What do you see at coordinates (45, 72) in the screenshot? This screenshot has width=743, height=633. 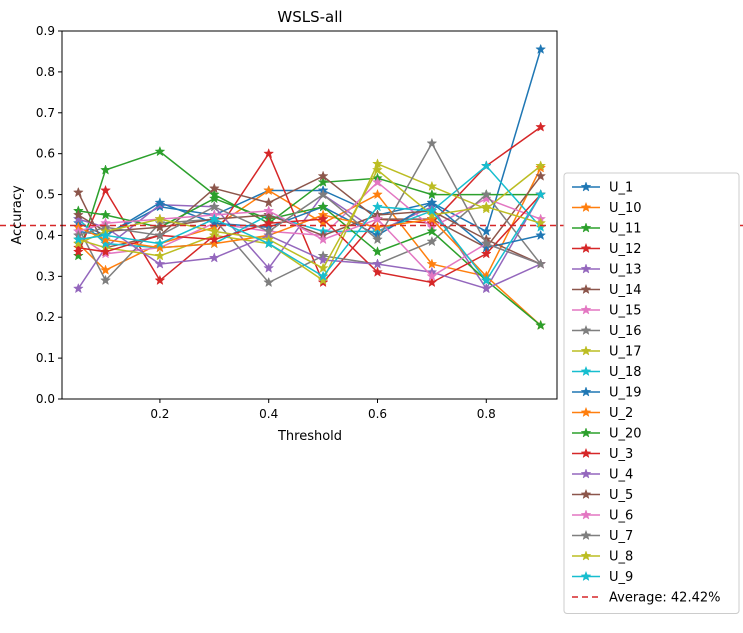 I see `y-tick-label: 0.8` at bounding box center [45, 72].